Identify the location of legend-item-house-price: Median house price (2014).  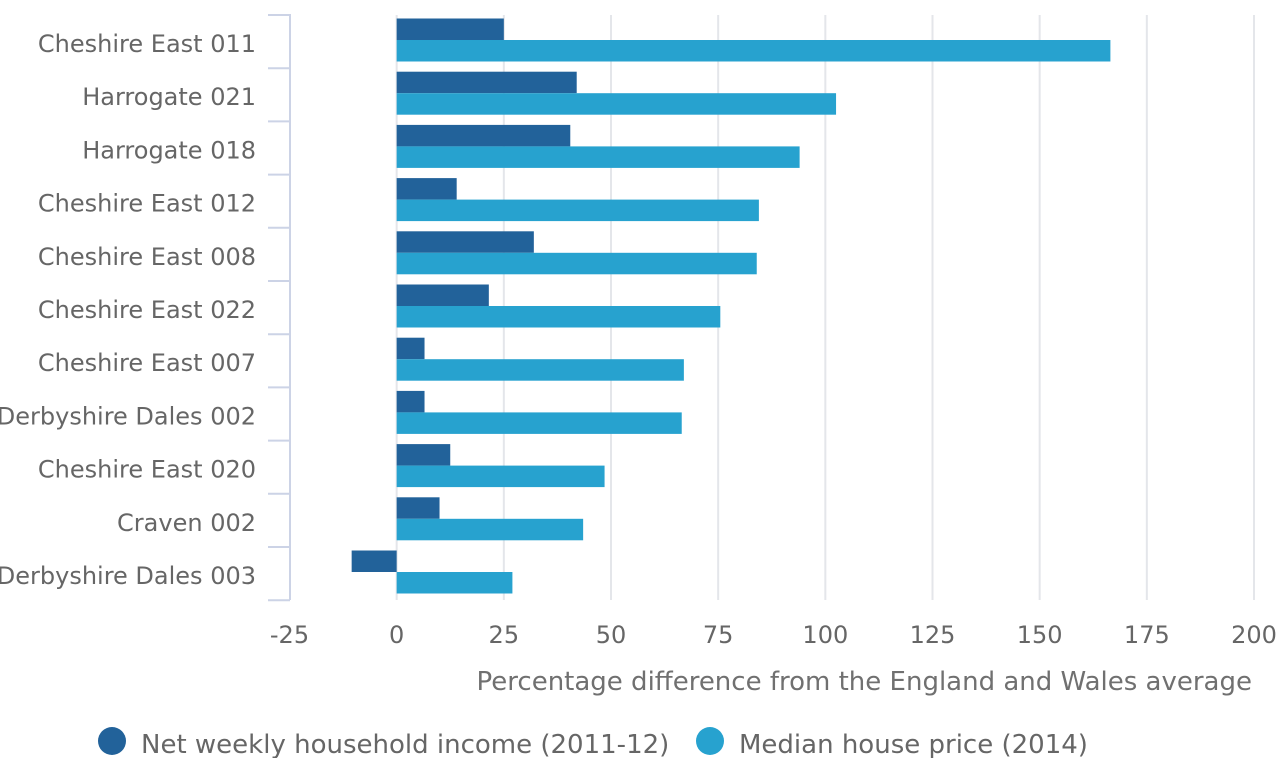
(892, 743).